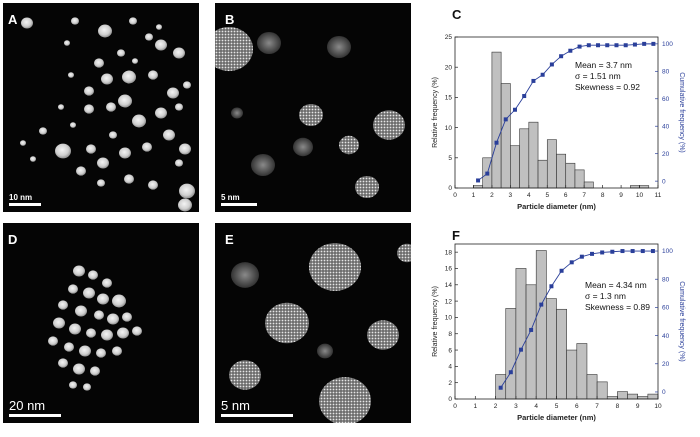 The width and height of the screenshot is (700, 437). What do you see at coordinates (616, 285) in the screenshot?
I see `panel-f-mean: Mean = 4.34 nm` at bounding box center [616, 285].